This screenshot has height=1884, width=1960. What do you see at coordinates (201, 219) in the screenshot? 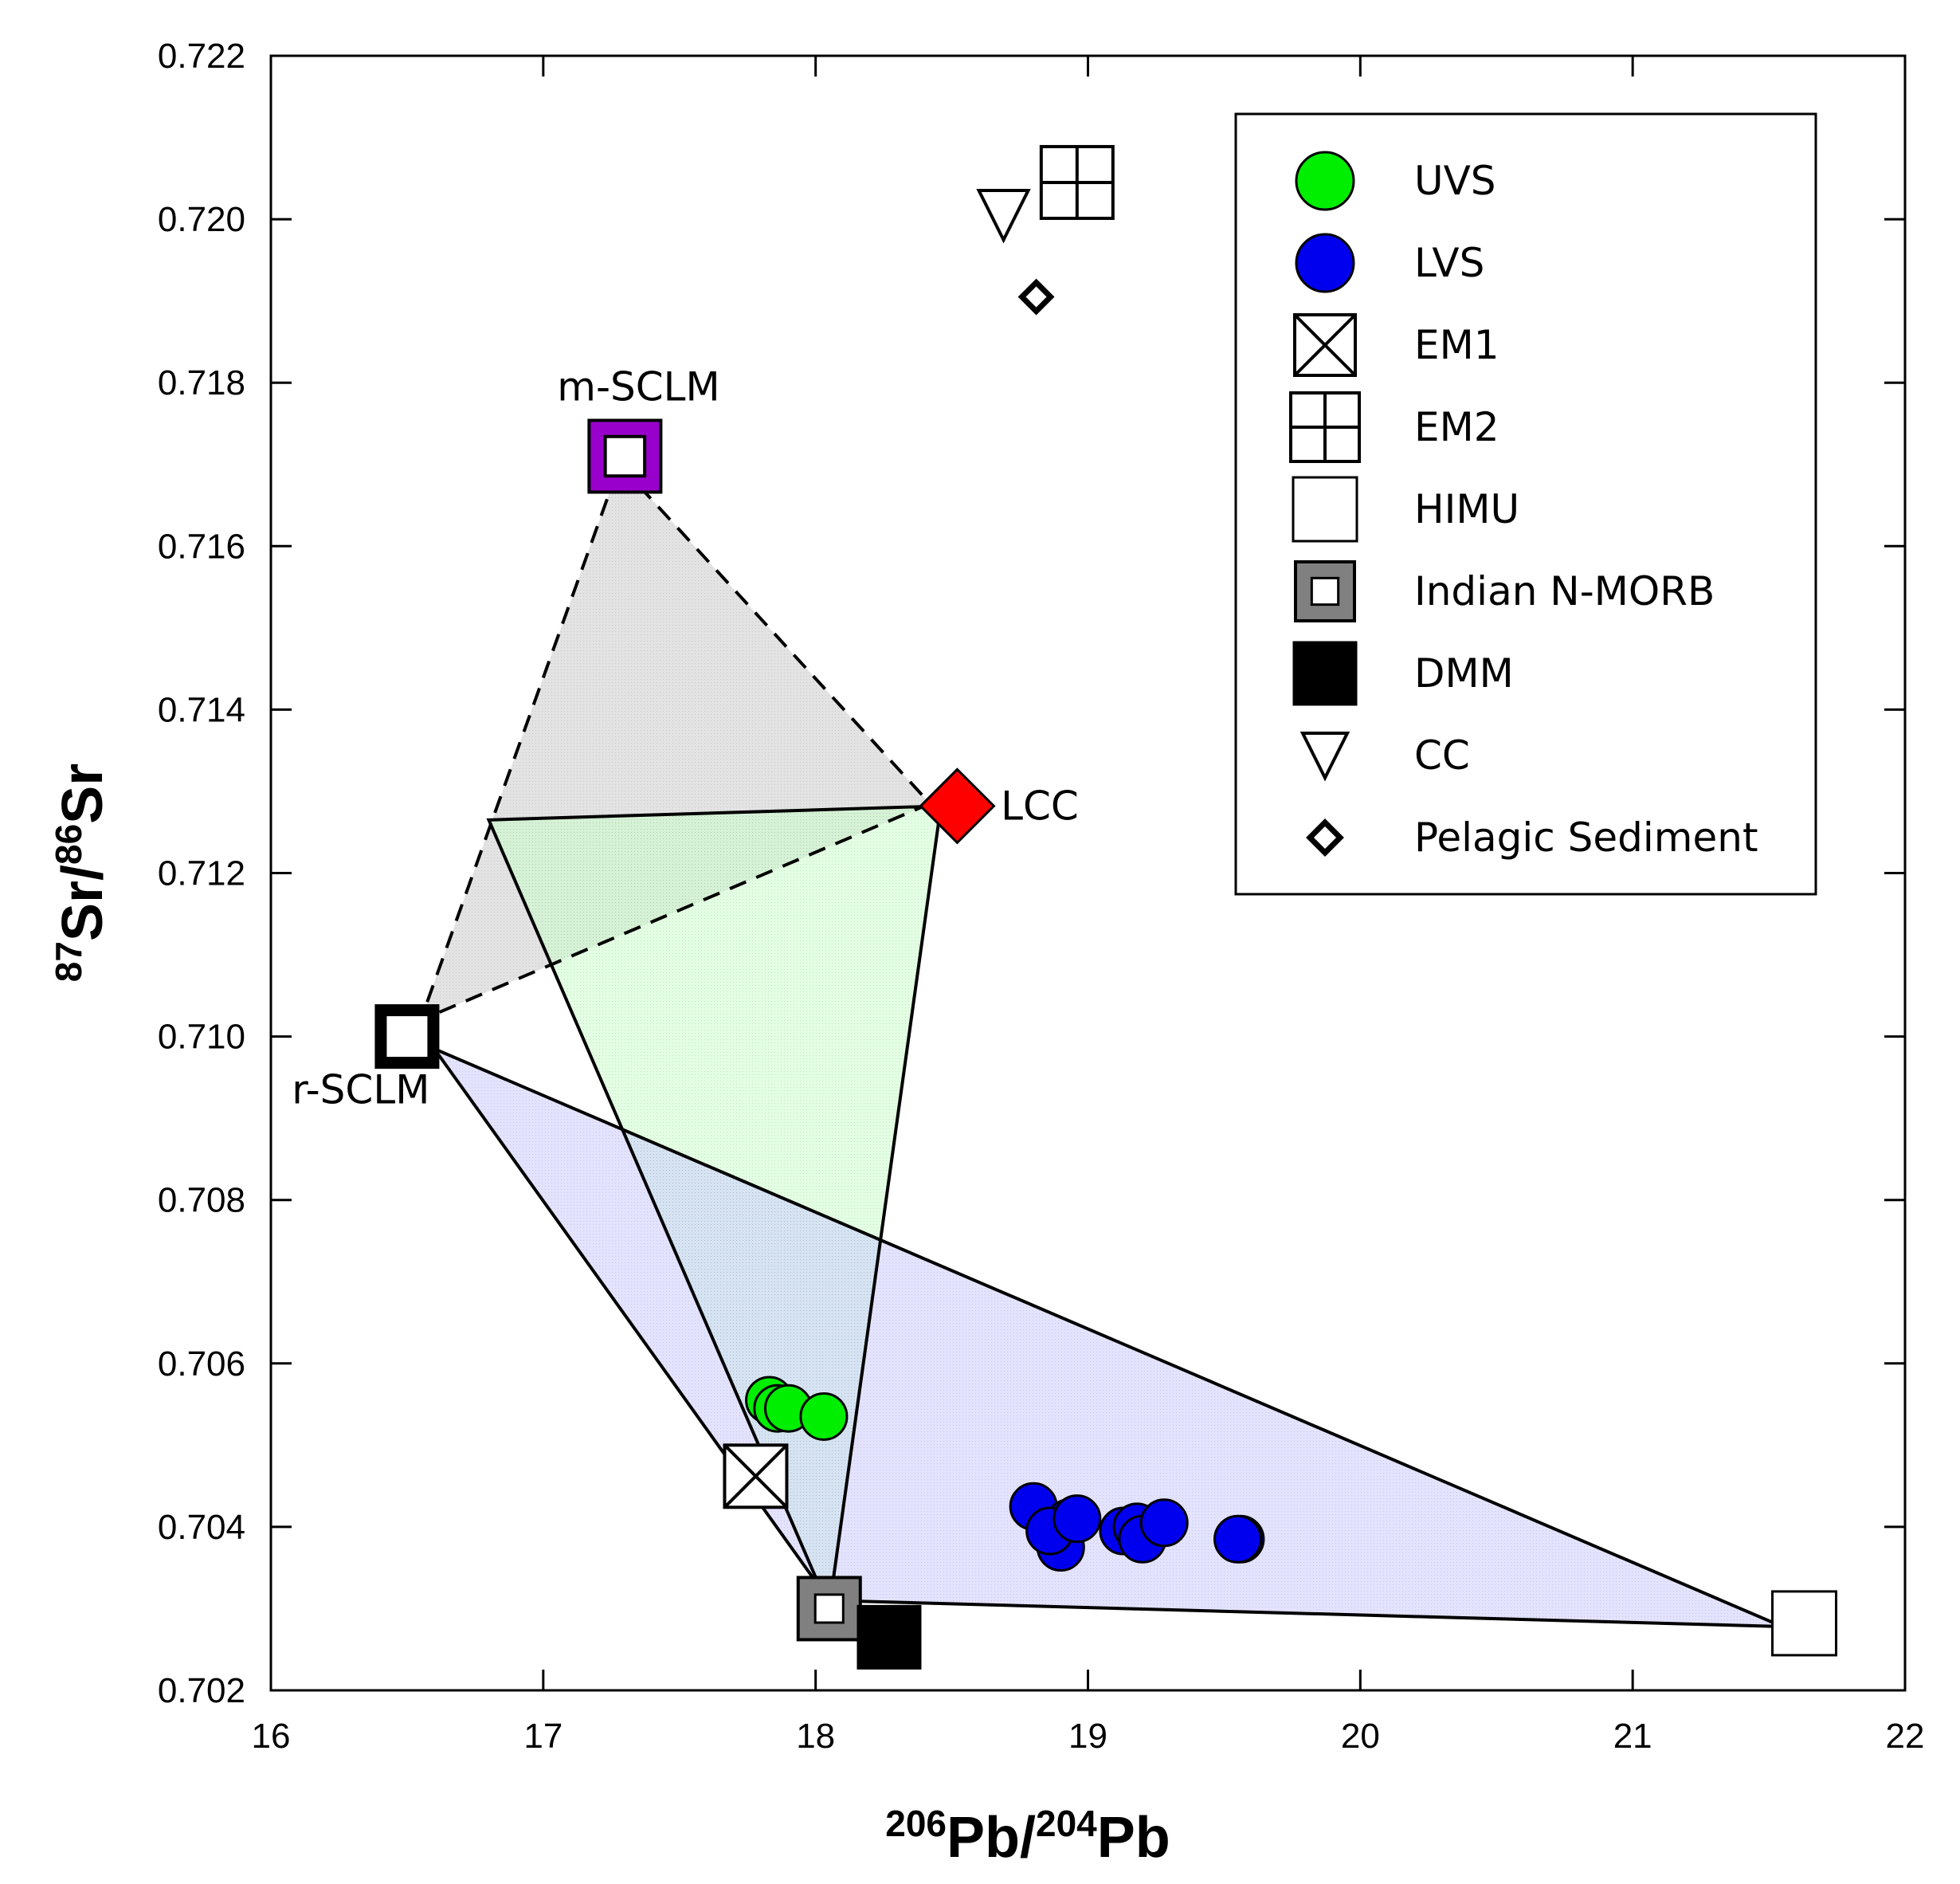
I see `y-tick-label: 0.720` at bounding box center [201, 219].